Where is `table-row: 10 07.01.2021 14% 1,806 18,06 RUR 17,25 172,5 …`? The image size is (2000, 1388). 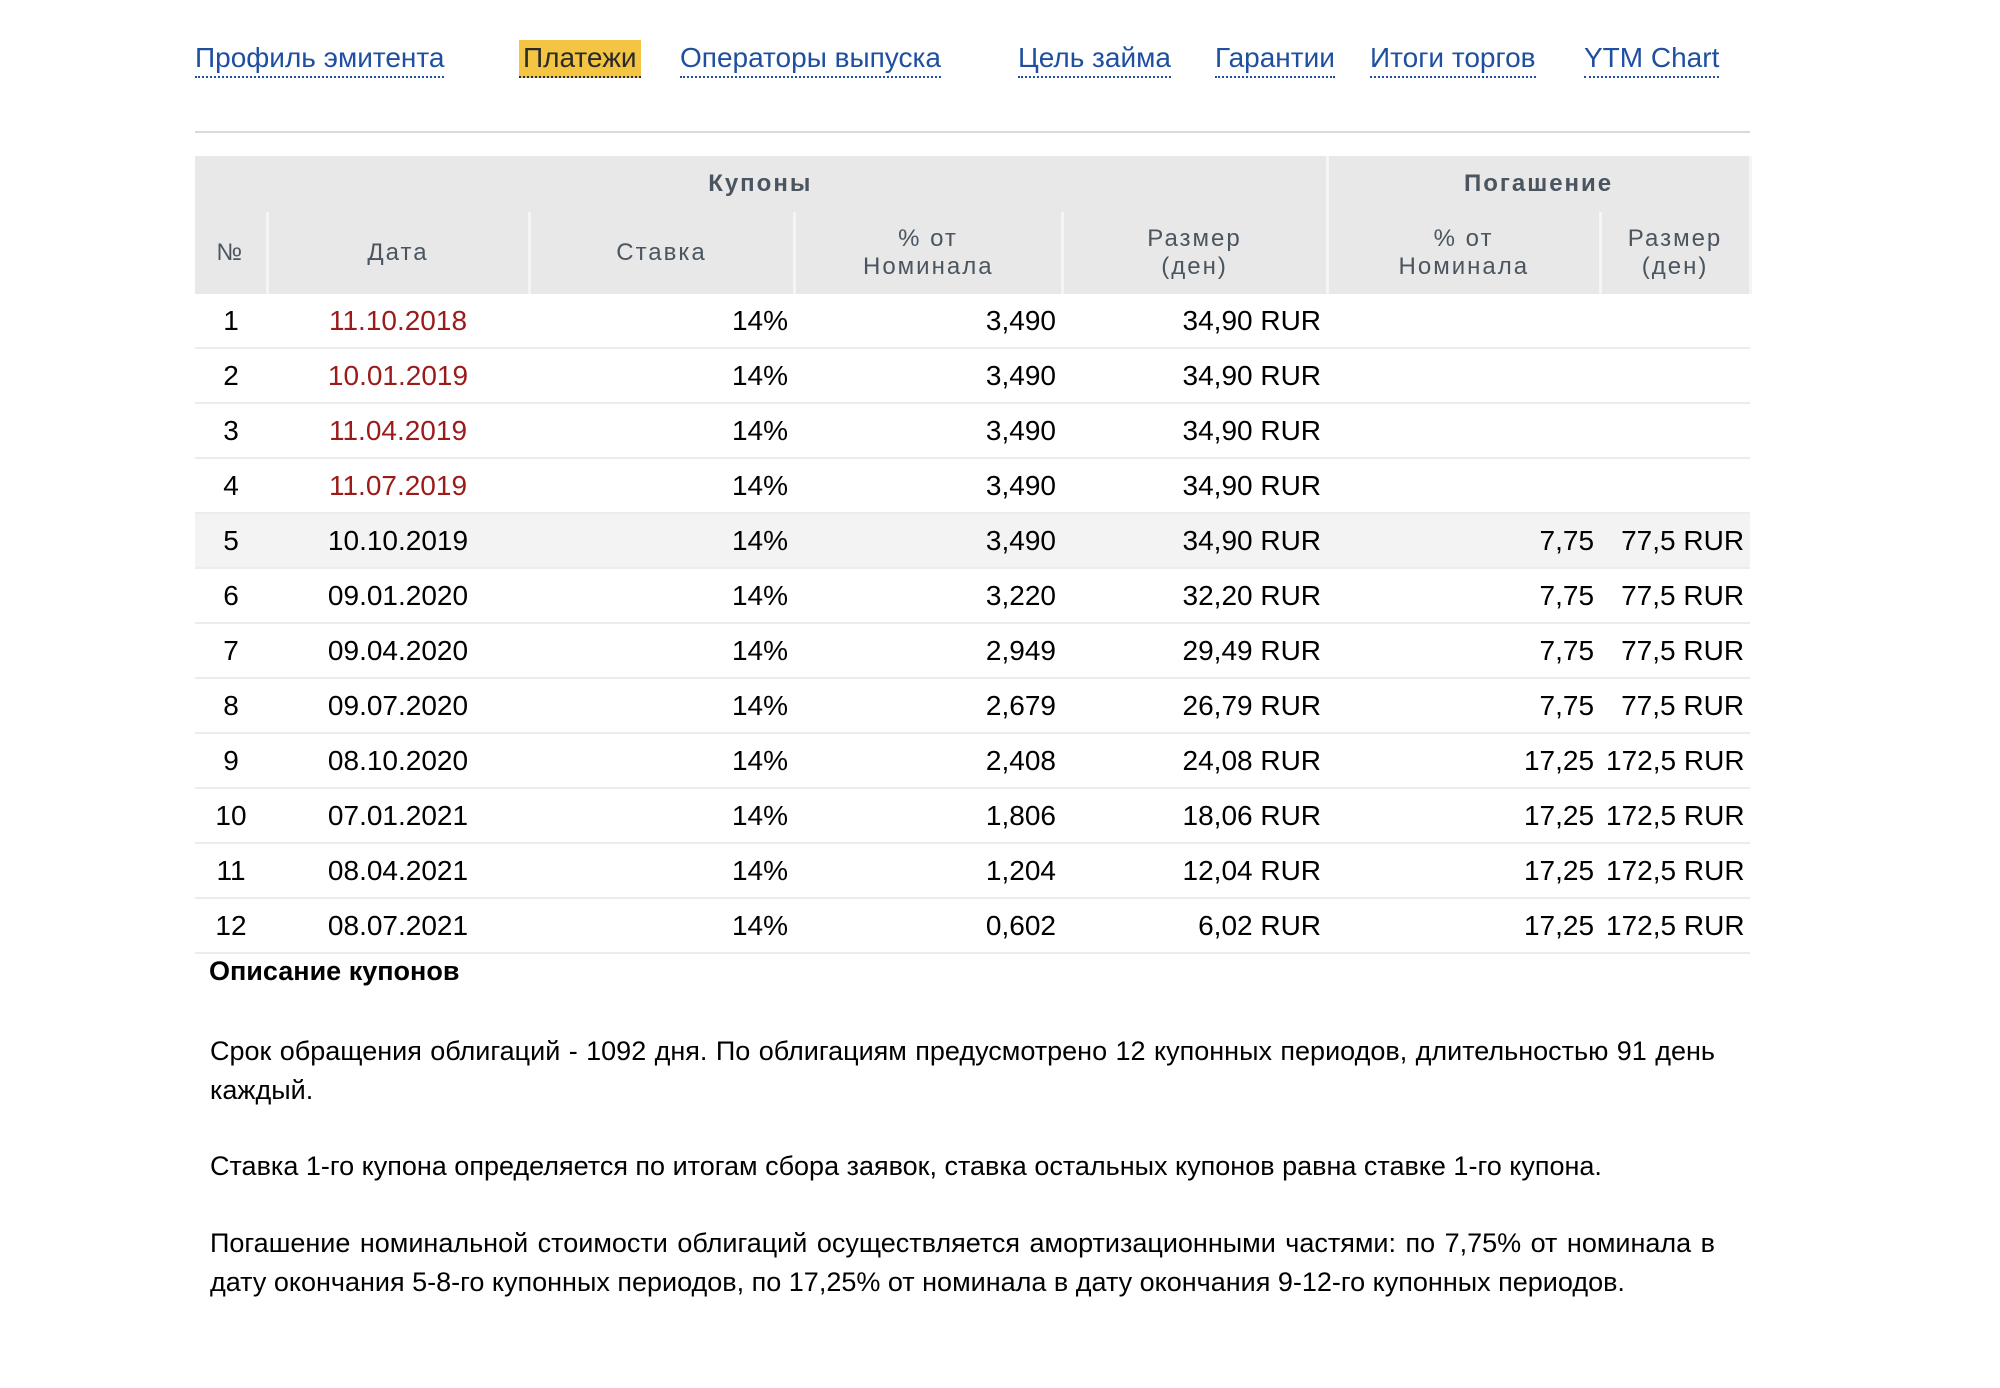
table-row: 10 07.01.2021 14% 1,806 18,06 RUR 17,25 172,5 … is located at coordinates (973, 816).